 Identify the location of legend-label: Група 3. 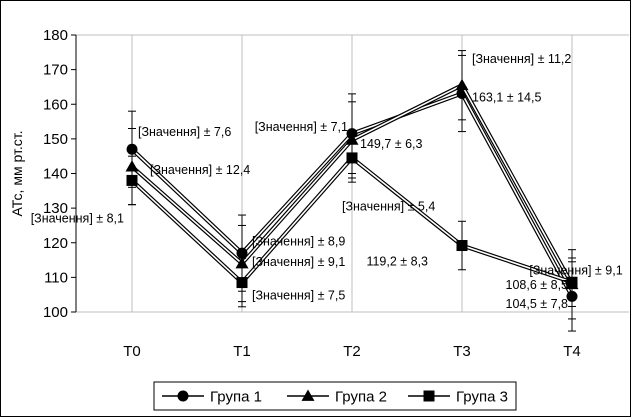
(482, 397).